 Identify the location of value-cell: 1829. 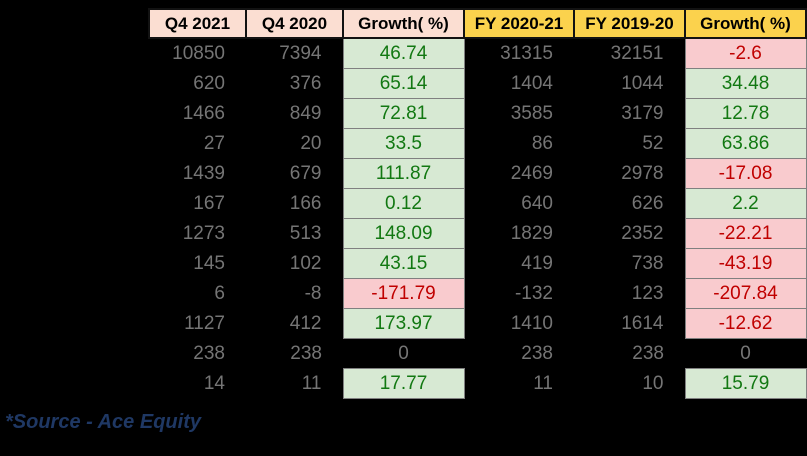
(531, 233).